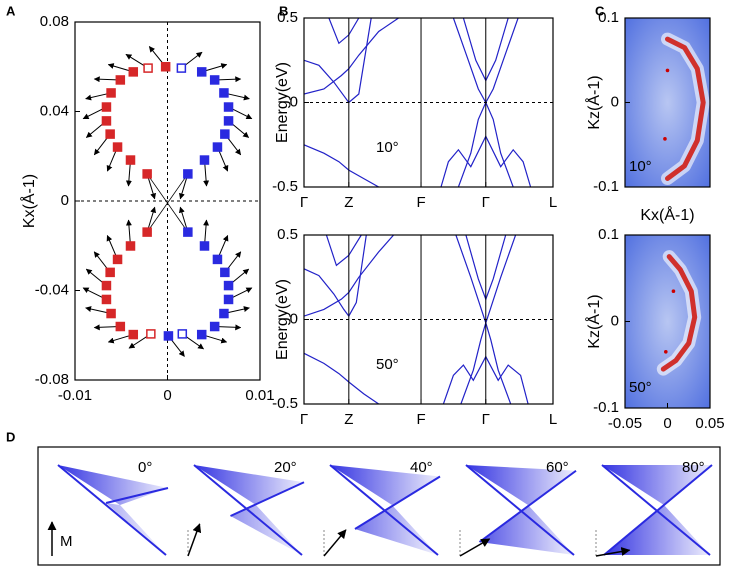 Image resolution: width=736 pixels, height=572 pixels. I want to click on x-tick-label: 0.01, so click(259, 395).